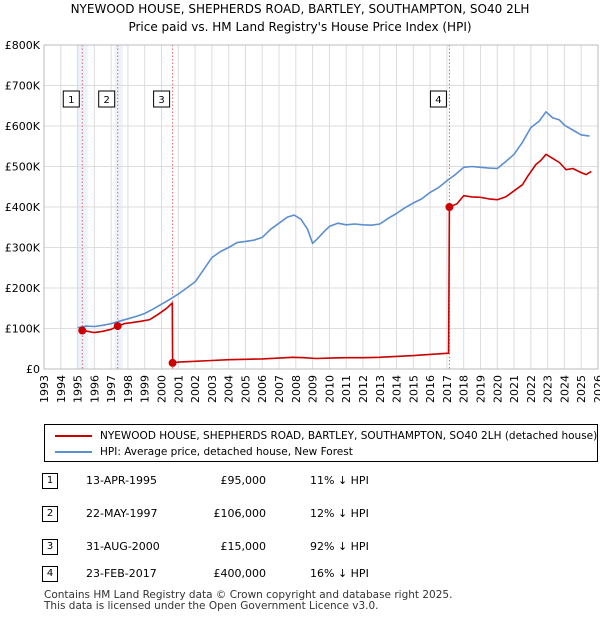 The image size is (600, 620). I want to click on x-tick-label: 1999, so click(145, 389).